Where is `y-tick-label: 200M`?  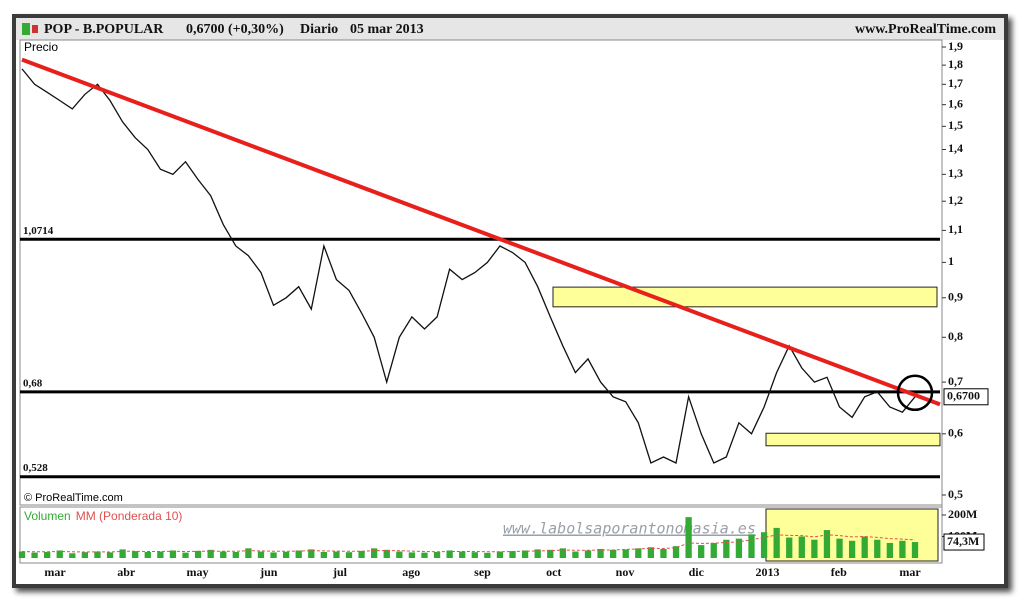 y-tick-label: 200M is located at coordinates (962, 514).